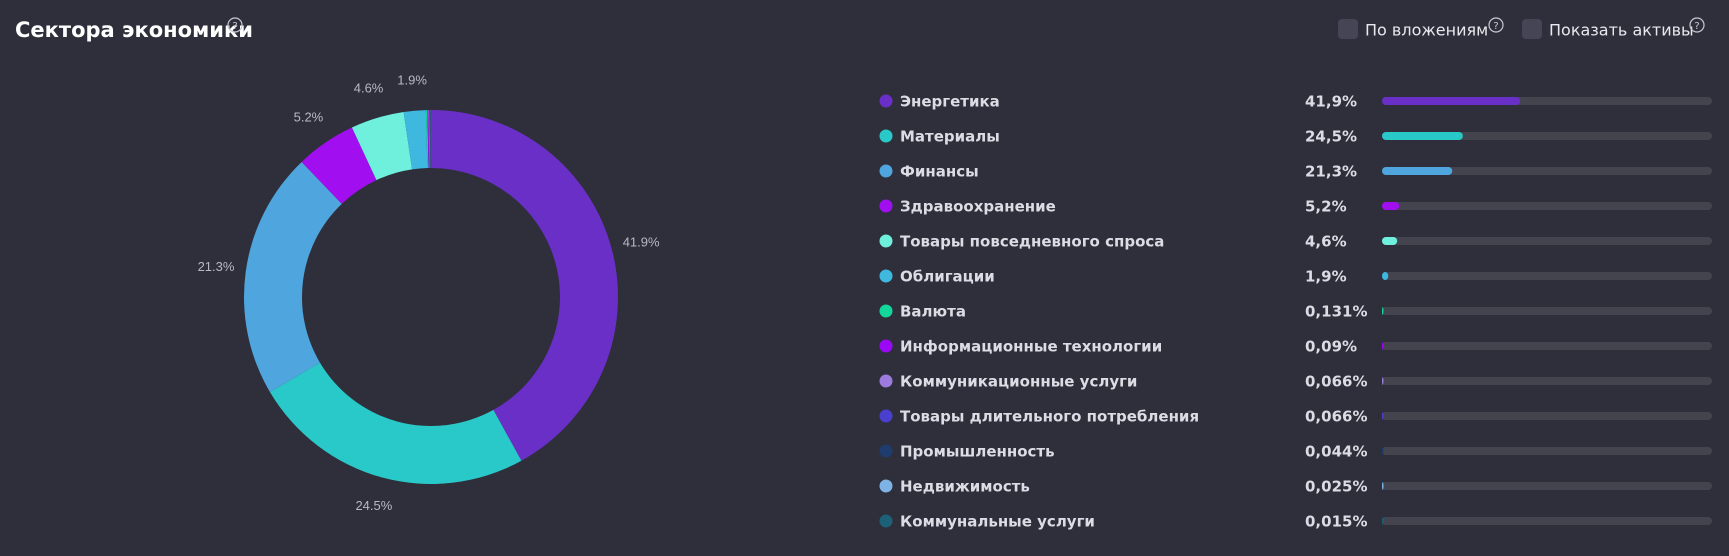 This screenshot has height=556, width=1729. Describe the element at coordinates (1621, 30) in the screenshot. I see `option-label: Показать активы` at that location.